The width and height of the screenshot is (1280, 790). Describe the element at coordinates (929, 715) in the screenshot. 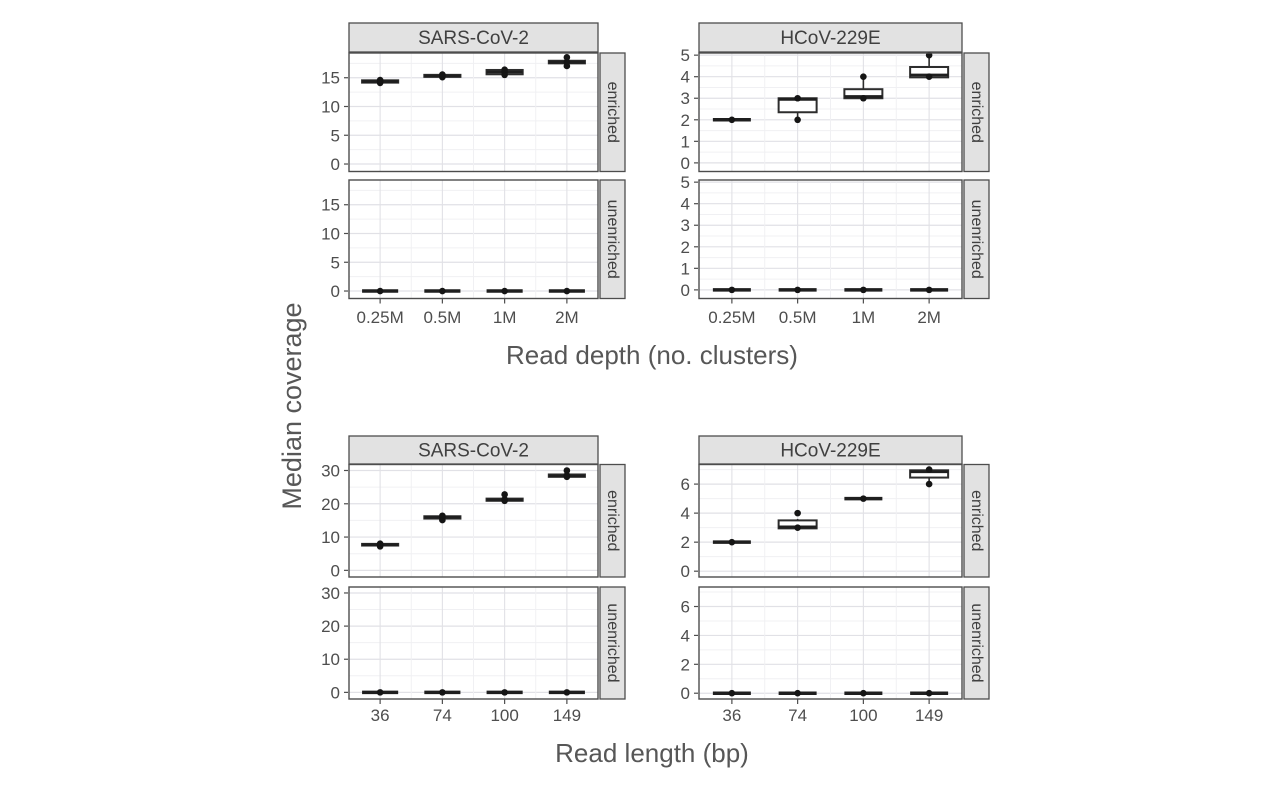

I see `x-tick-label: 149` at that location.